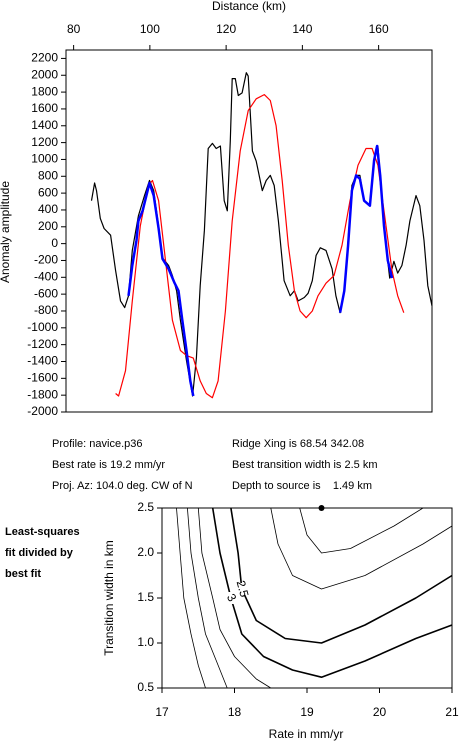 This screenshot has width=467, height=745. Describe the element at coordinates (42, 344) in the screenshot. I see `y-tick-label: -1200` at that location.